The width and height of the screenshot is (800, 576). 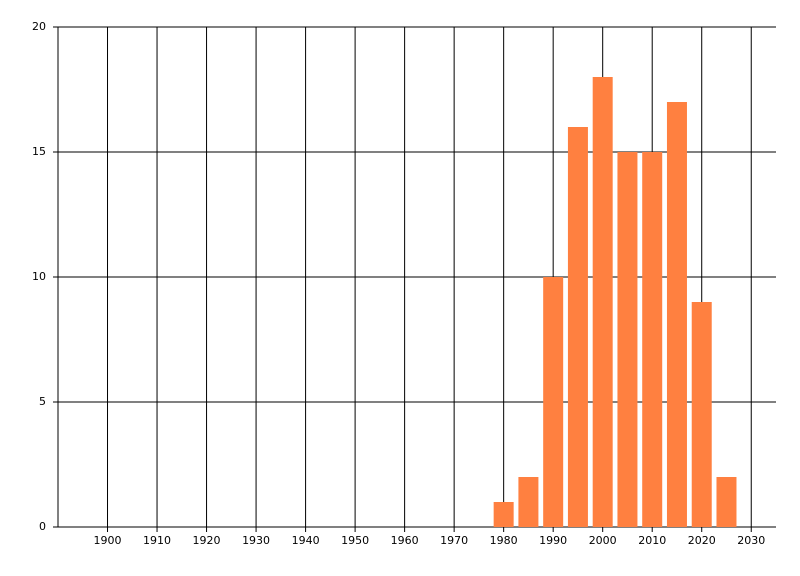 I want to click on x-tick-label: 1970, so click(x=454, y=540).